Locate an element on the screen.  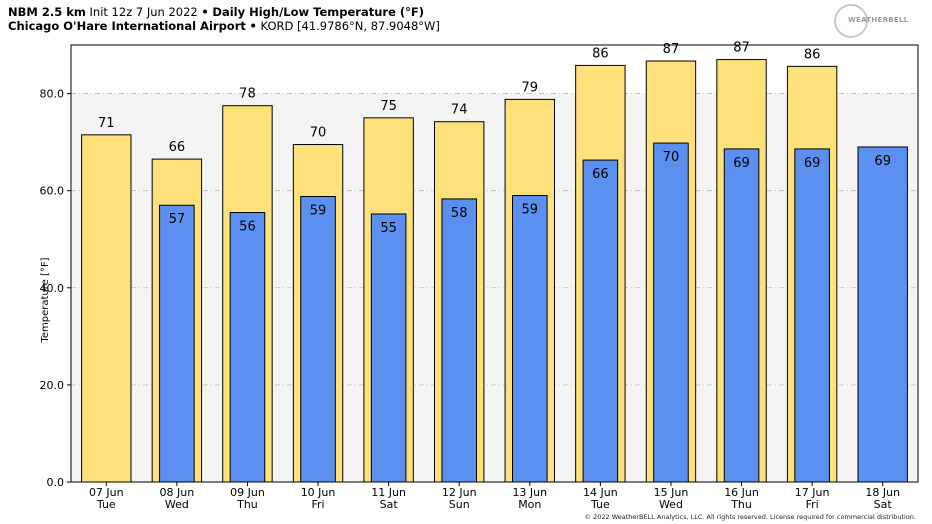
y-tick-label: 40.0 is located at coordinates (52, 288).